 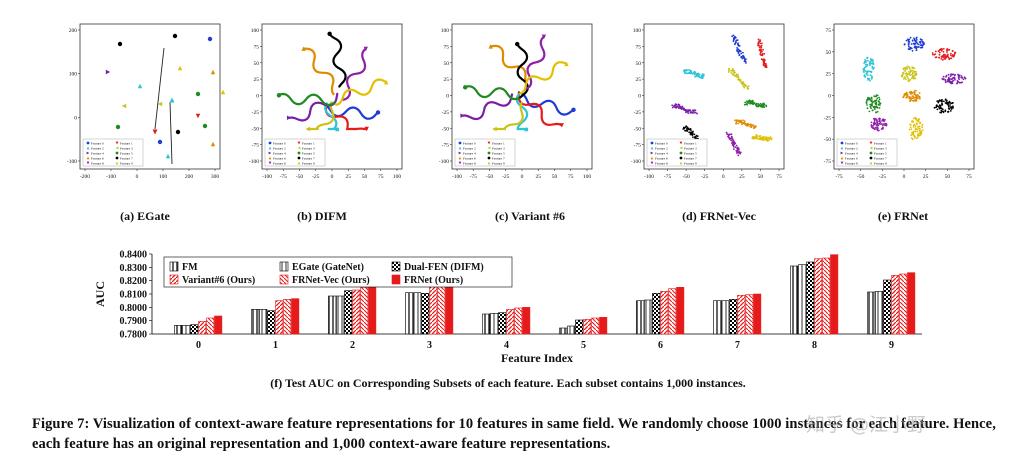 What do you see at coordinates (256, 146) in the screenshot?
I see `y-tick-label: -75` at bounding box center [256, 146].